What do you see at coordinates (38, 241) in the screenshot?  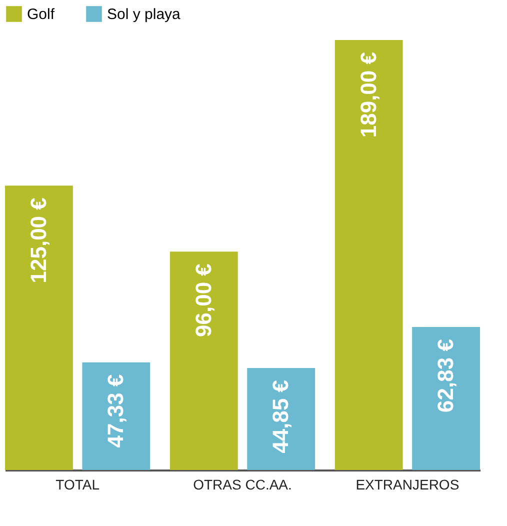 I see `data-label: 125,00 €` at bounding box center [38, 241].